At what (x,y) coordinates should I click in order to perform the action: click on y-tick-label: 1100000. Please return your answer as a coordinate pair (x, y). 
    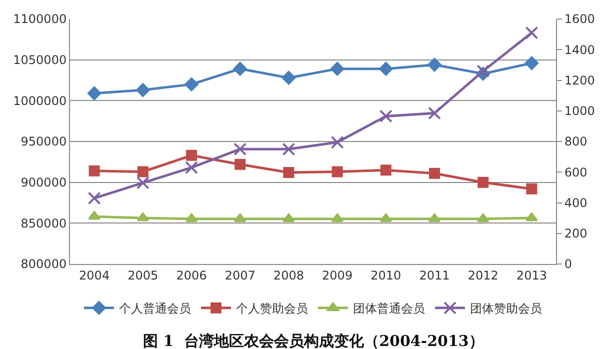
    Looking at the image, I should click on (40, 19).